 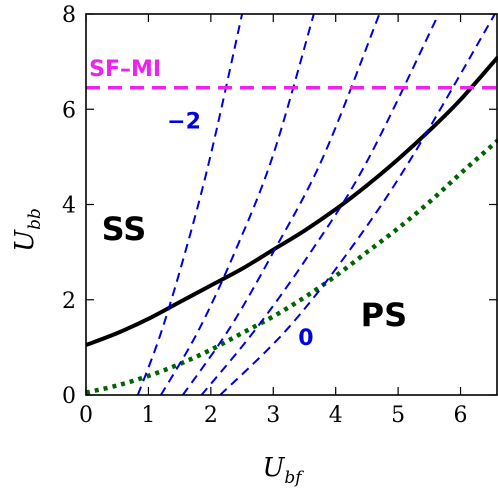 I want to click on annotation-region-3: SS, so click(x=124, y=229).